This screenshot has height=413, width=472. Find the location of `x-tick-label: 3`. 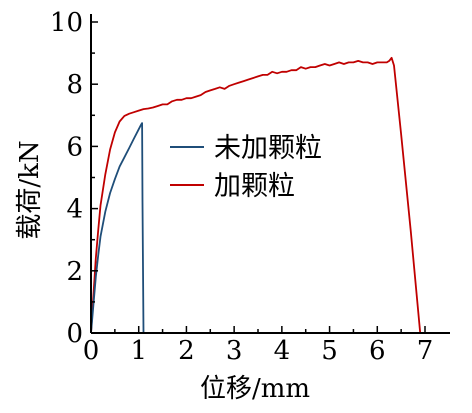

x-tick-label: 3 is located at coordinates (234, 351).